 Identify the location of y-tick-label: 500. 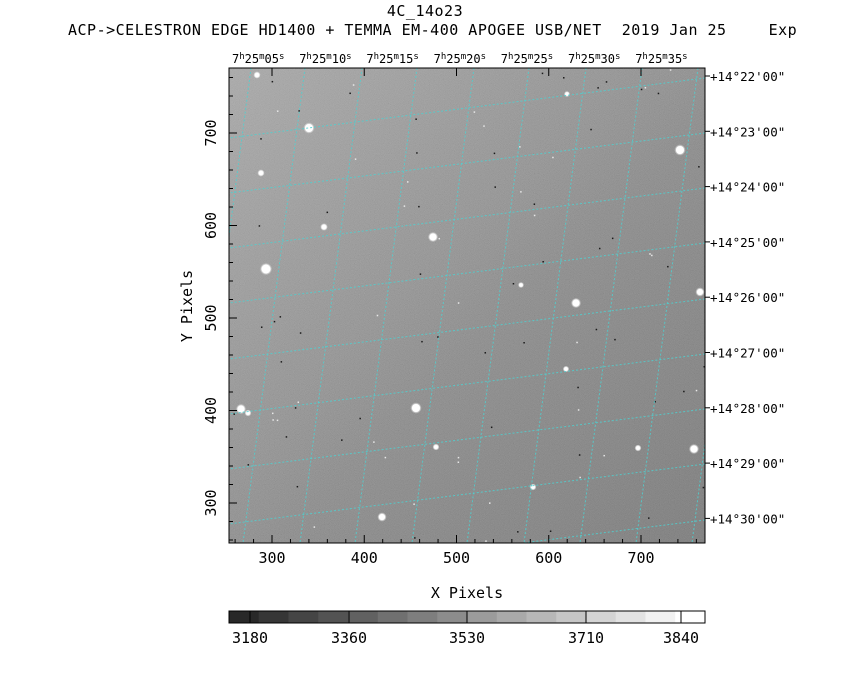
(211, 317).